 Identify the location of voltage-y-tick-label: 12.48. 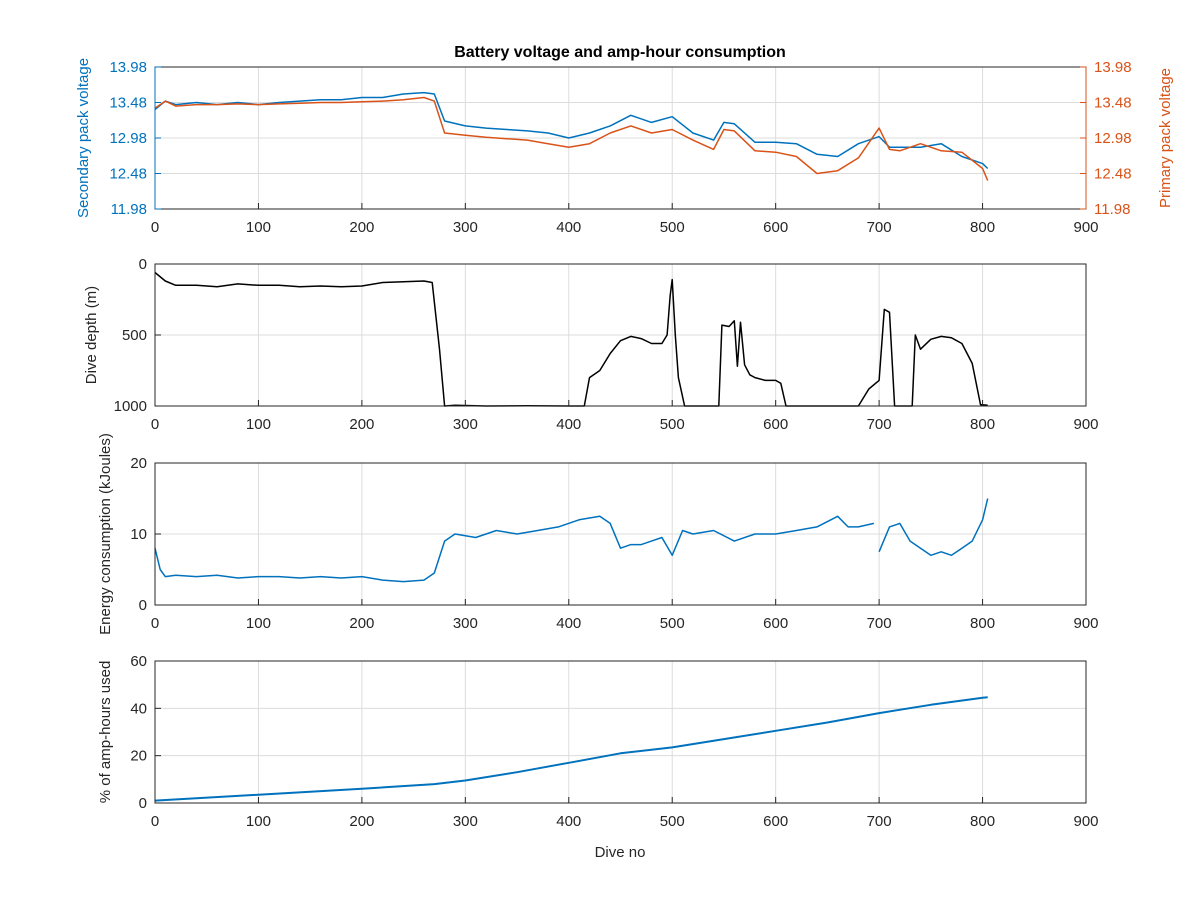
(128, 174).